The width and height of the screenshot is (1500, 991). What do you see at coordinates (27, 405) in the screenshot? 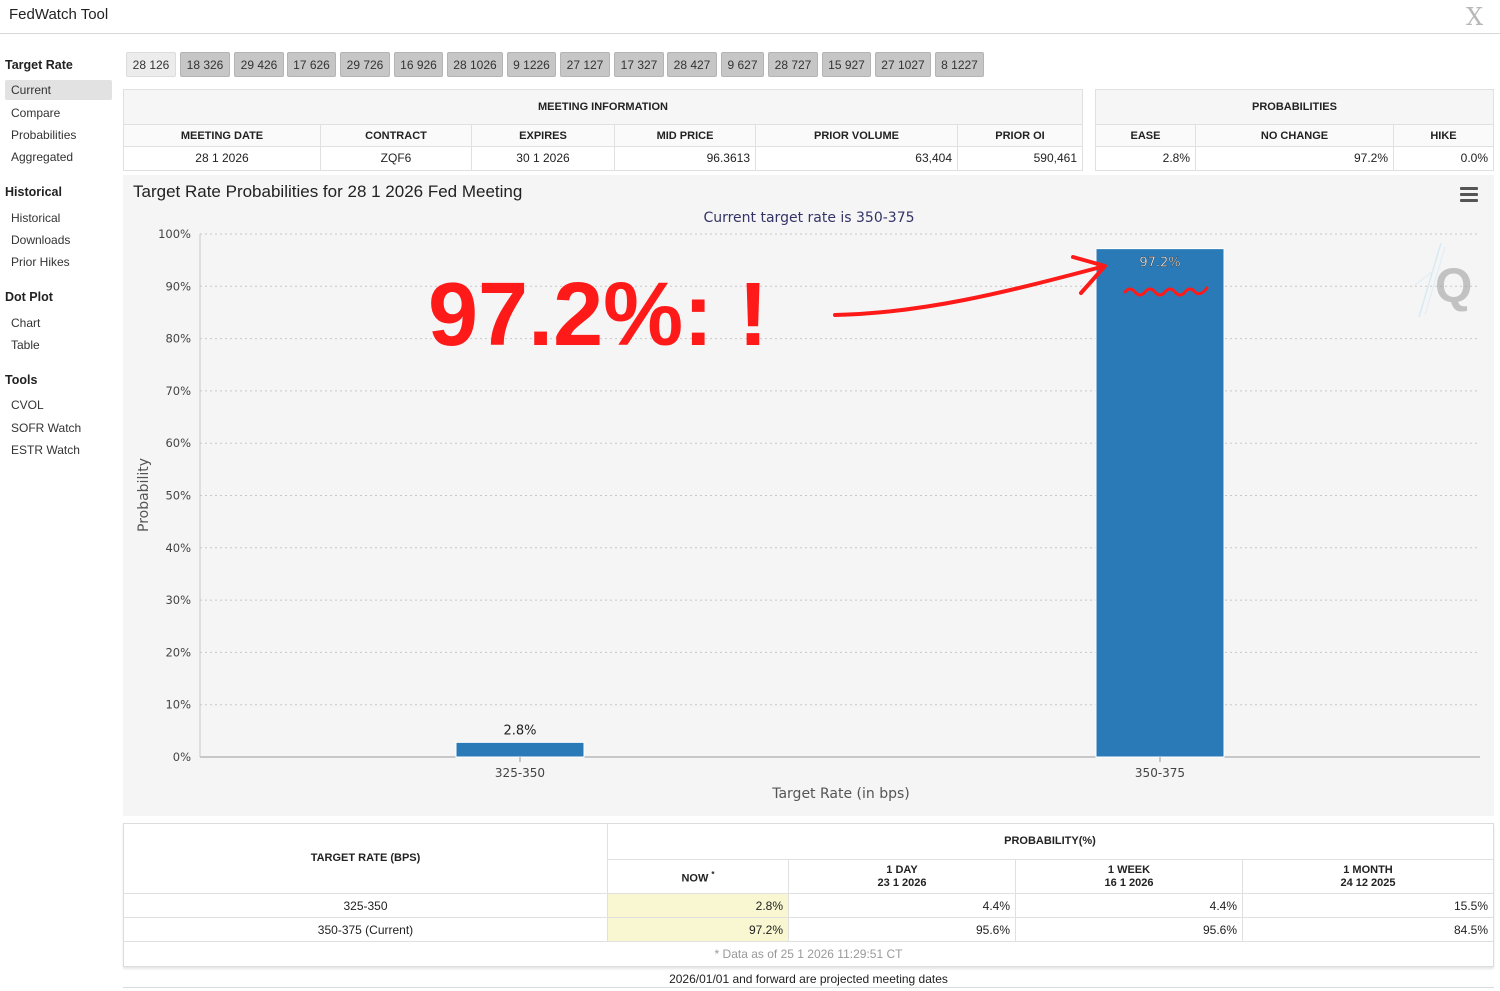
I see `sidebar-item-cvol: CVOL` at bounding box center [27, 405].